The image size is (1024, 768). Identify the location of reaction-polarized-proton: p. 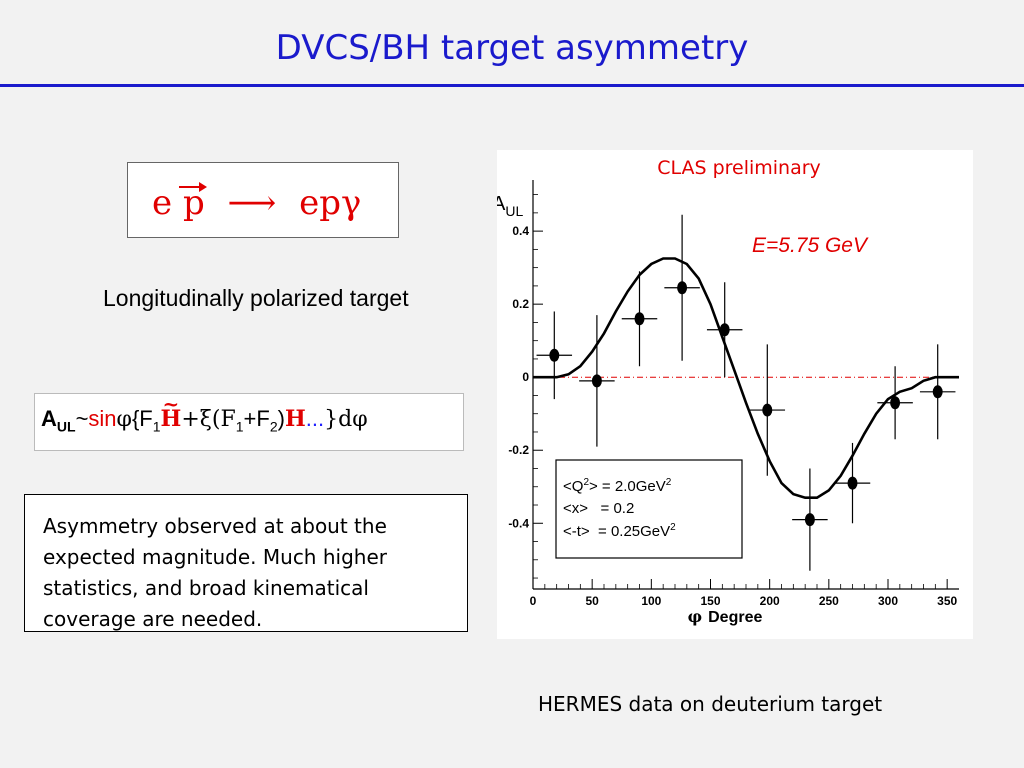
(192, 202).